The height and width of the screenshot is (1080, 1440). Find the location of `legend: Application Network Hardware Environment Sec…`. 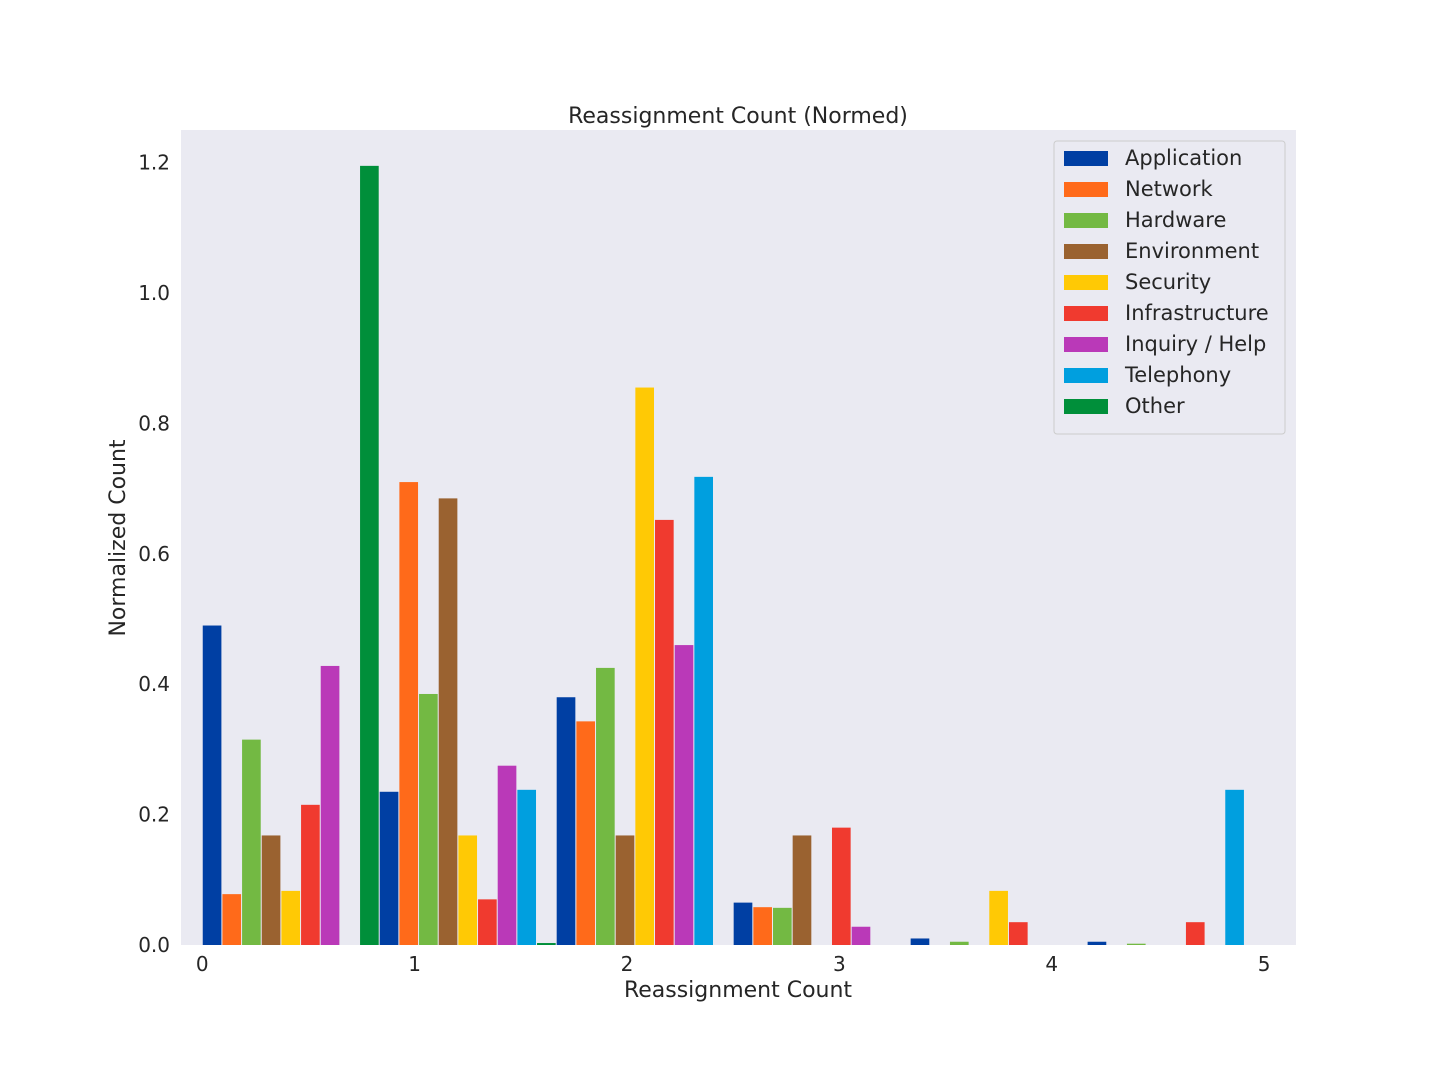

legend: Application Network Hardware Environment Sec… is located at coordinates (1169, 287).